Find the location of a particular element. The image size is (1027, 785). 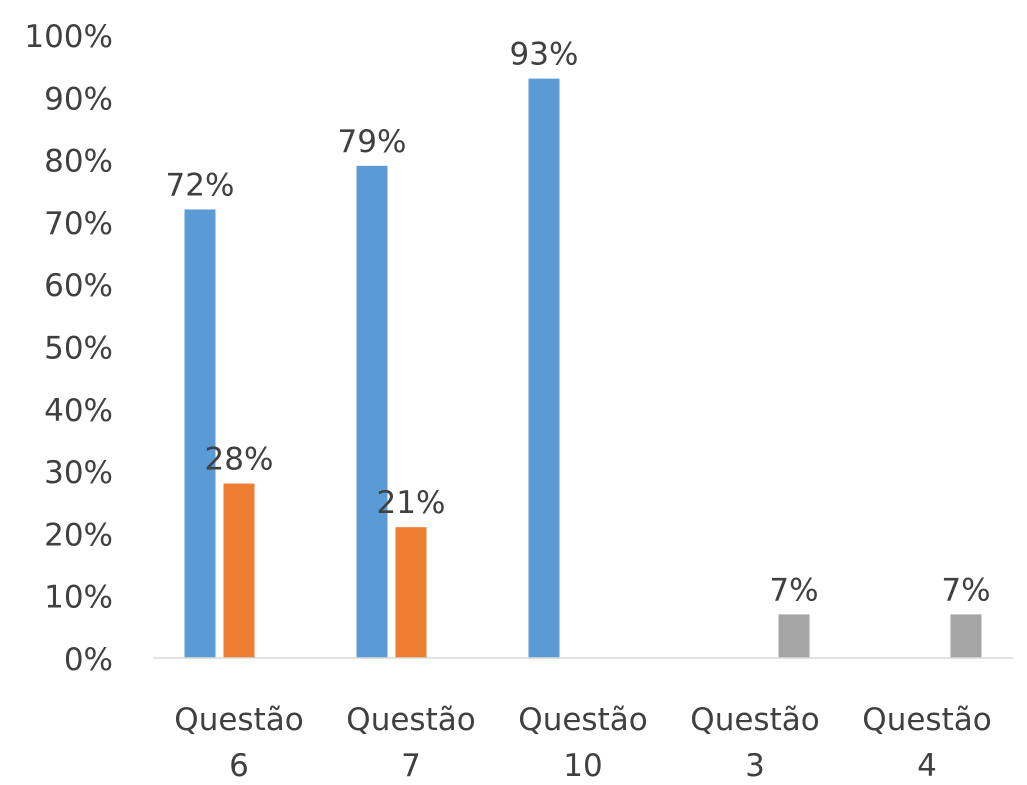

data-label: 79% is located at coordinates (372, 142).